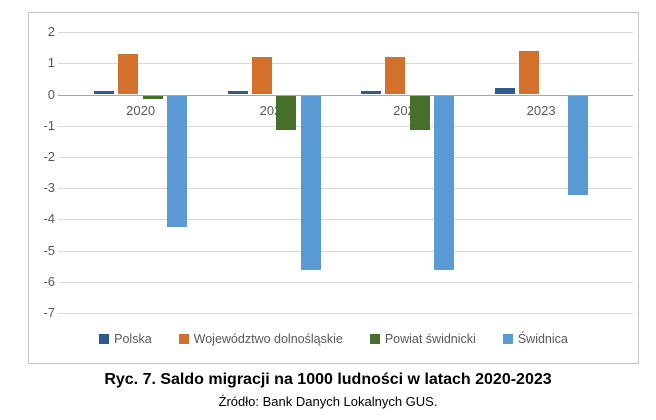 This screenshot has height=420, width=656. Describe the element at coordinates (133, 339) in the screenshot. I see `legend-label: Polska` at that location.